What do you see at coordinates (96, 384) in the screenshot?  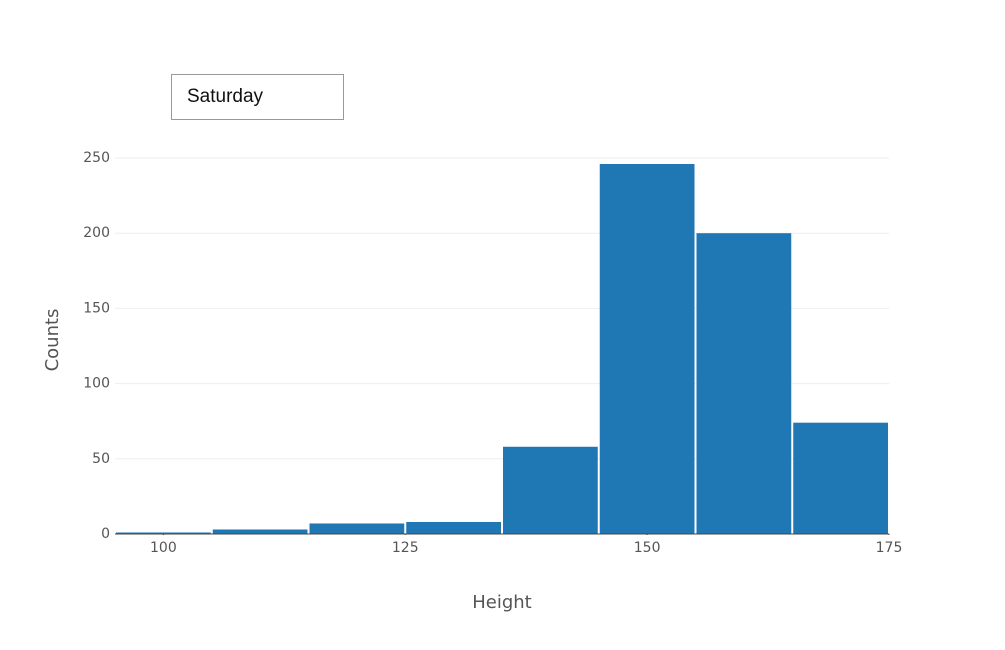 I see `y-tick-label: 100` at bounding box center [96, 384].